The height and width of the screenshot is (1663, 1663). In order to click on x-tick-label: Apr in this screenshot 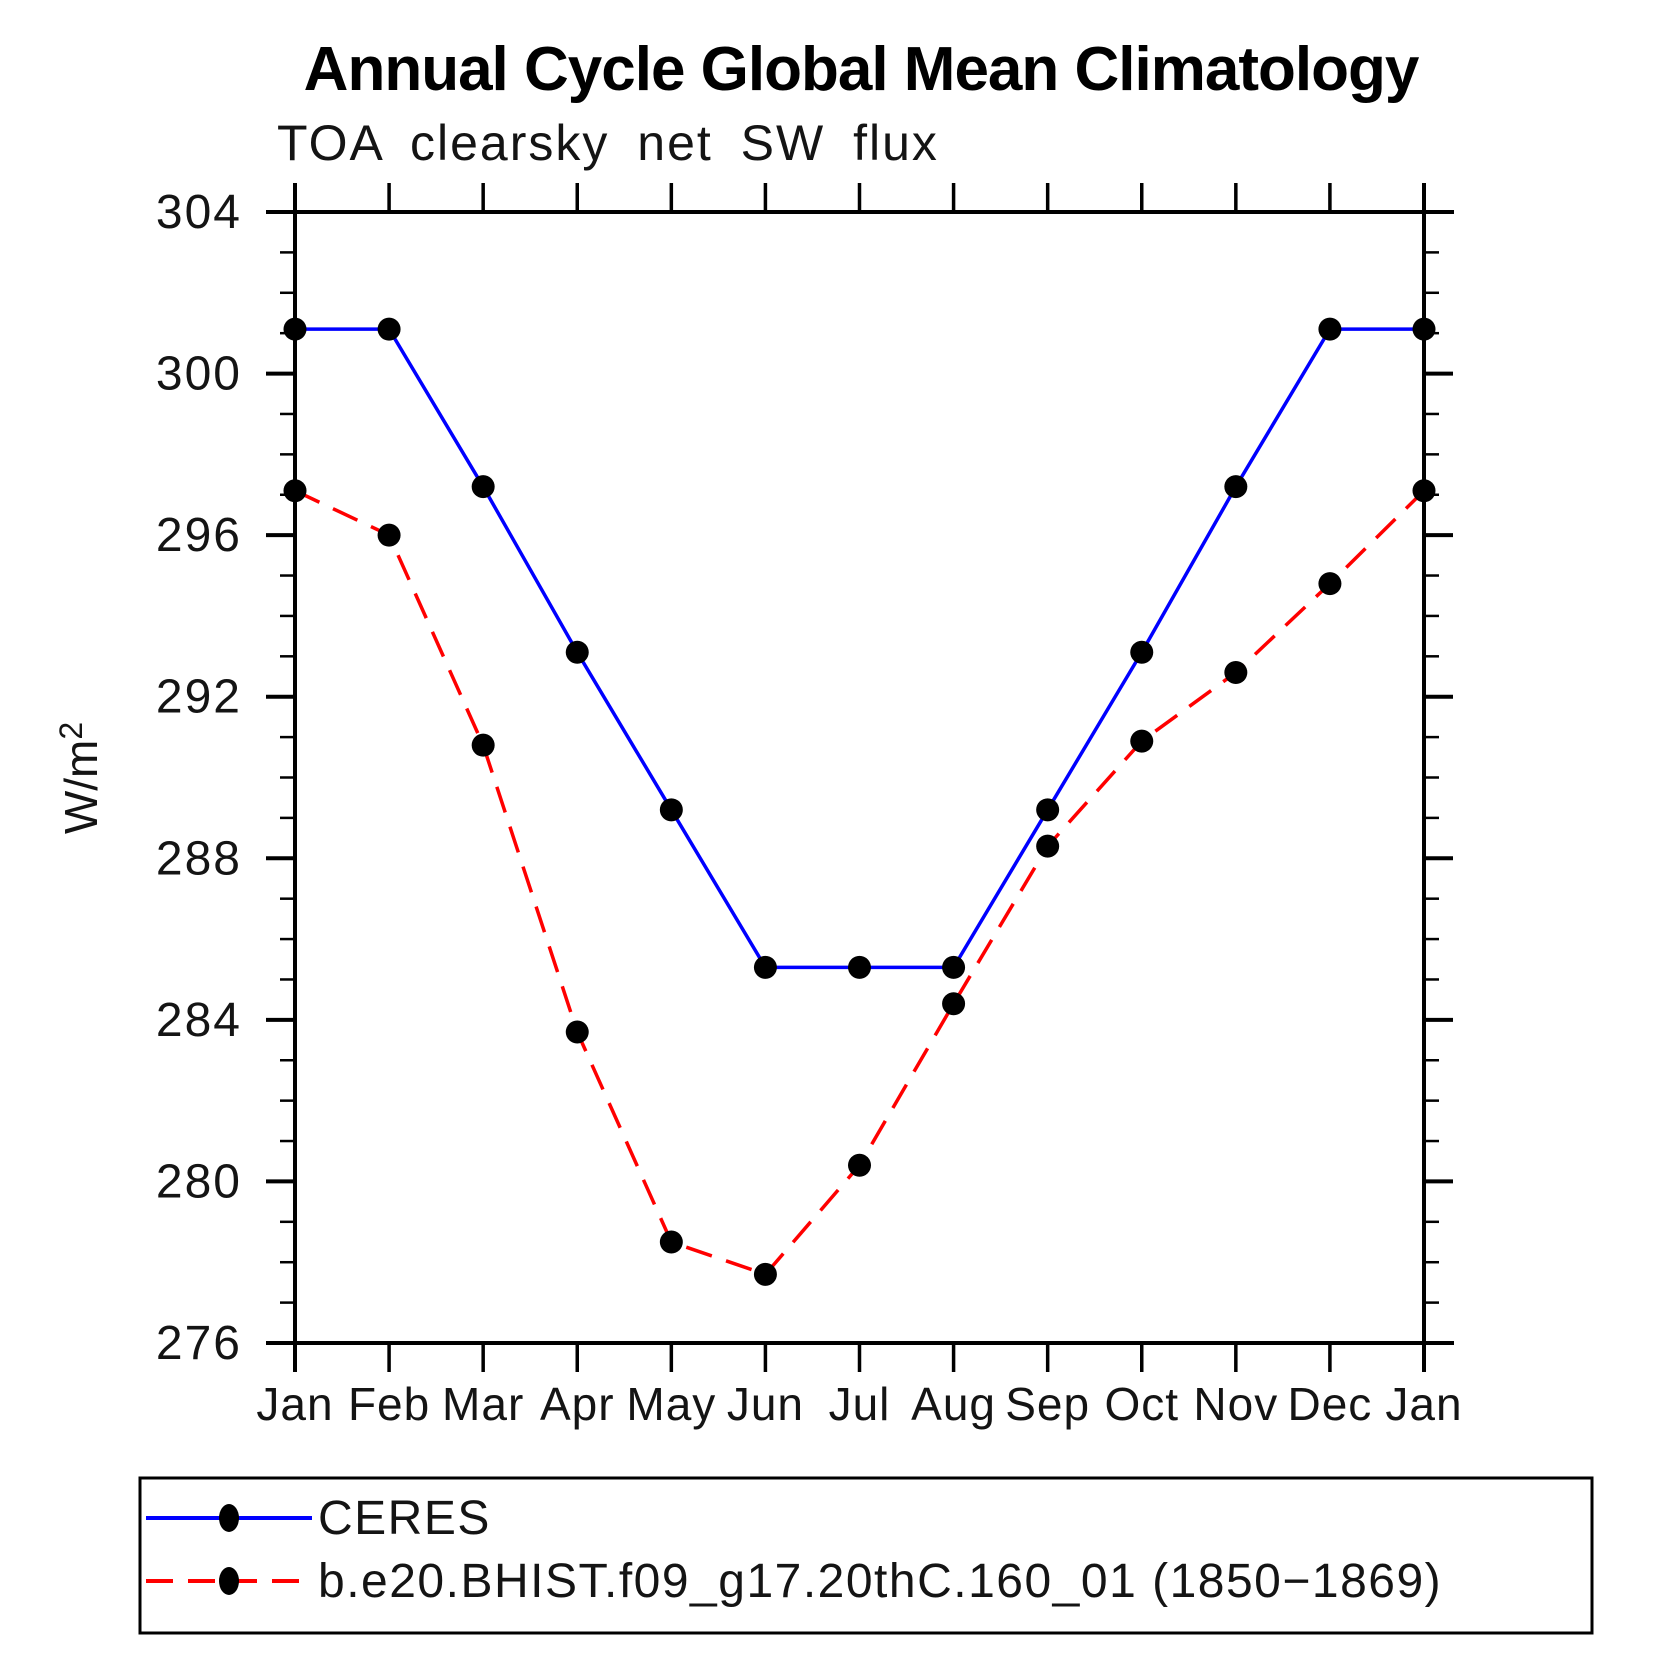, I will do `click(577, 1404)`.